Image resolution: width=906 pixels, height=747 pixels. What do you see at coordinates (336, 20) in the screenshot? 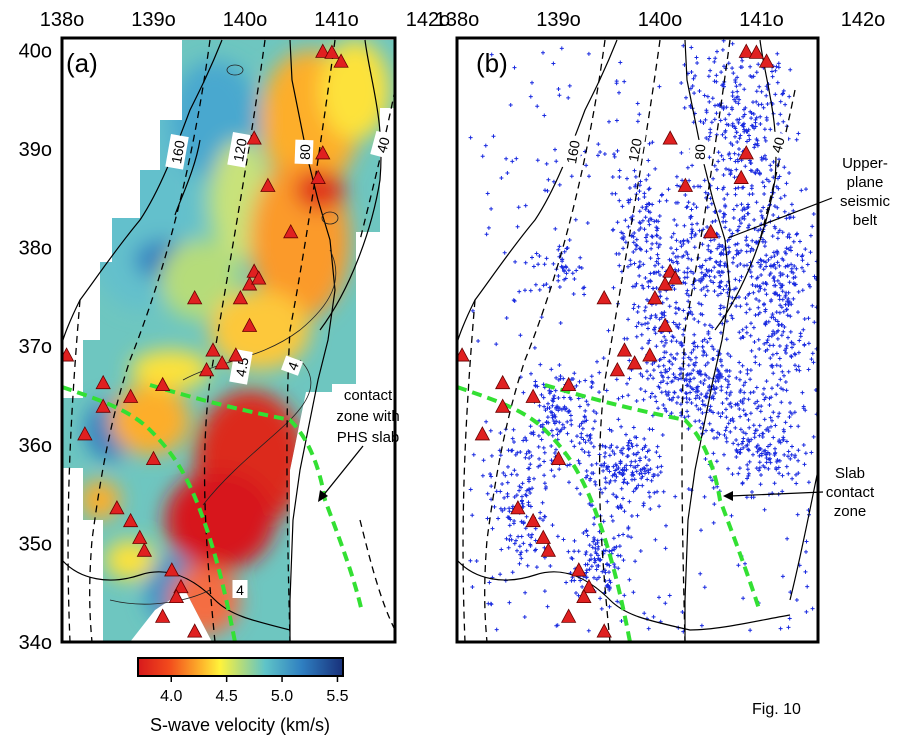
I see `lon-a-tick-label: 141o` at bounding box center [336, 20].